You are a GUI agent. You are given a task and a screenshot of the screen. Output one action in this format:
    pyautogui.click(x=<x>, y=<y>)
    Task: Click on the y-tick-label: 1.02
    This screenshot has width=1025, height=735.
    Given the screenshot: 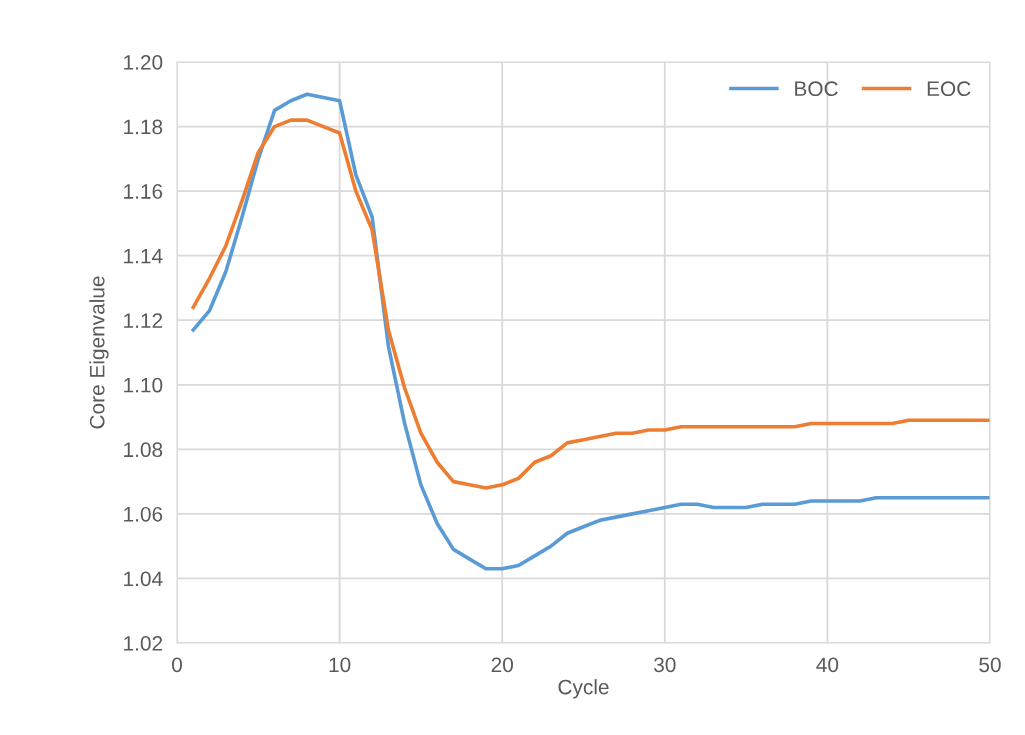 What is the action you would take?
    pyautogui.click(x=143, y=643)
    